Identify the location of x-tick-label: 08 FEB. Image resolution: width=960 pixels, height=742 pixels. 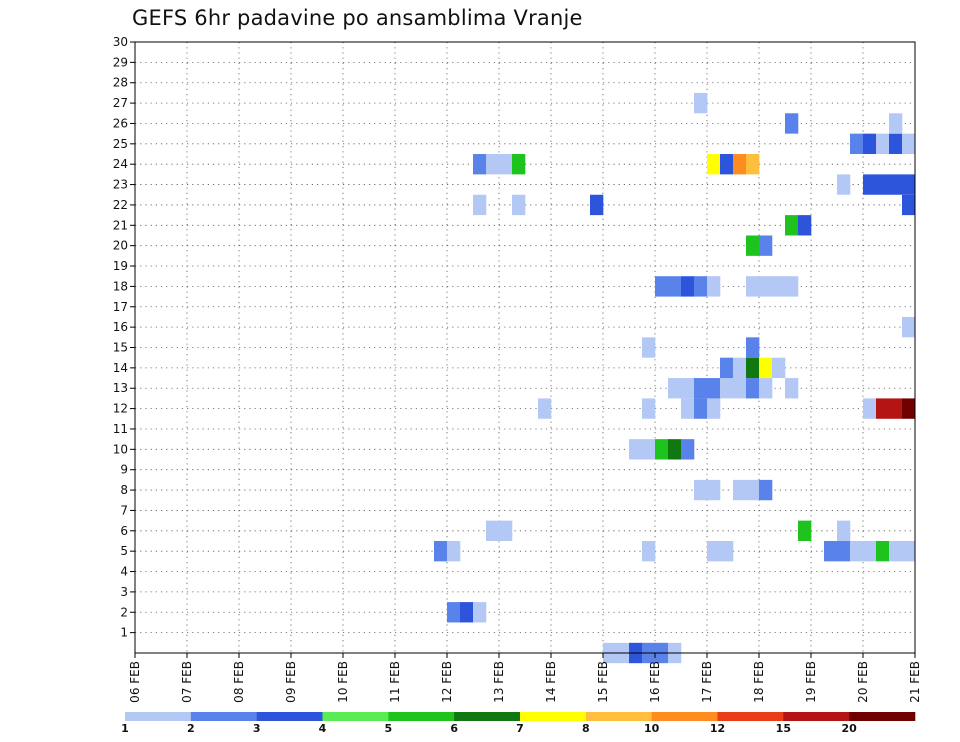
(239, 682).